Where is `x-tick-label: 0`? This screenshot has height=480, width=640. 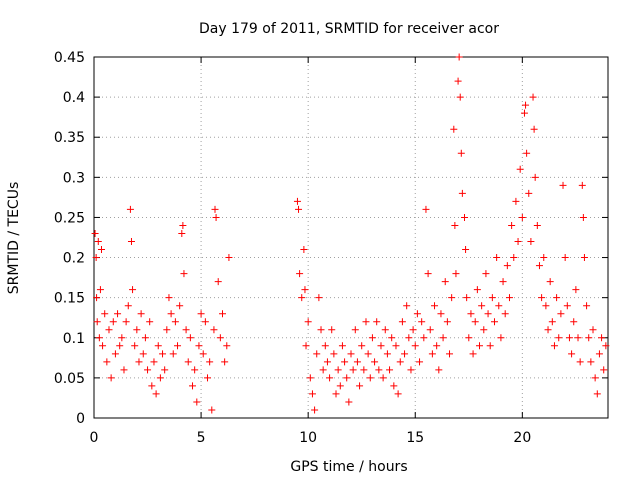 x-tick-label: 0 is located at coordinates (94, 438).